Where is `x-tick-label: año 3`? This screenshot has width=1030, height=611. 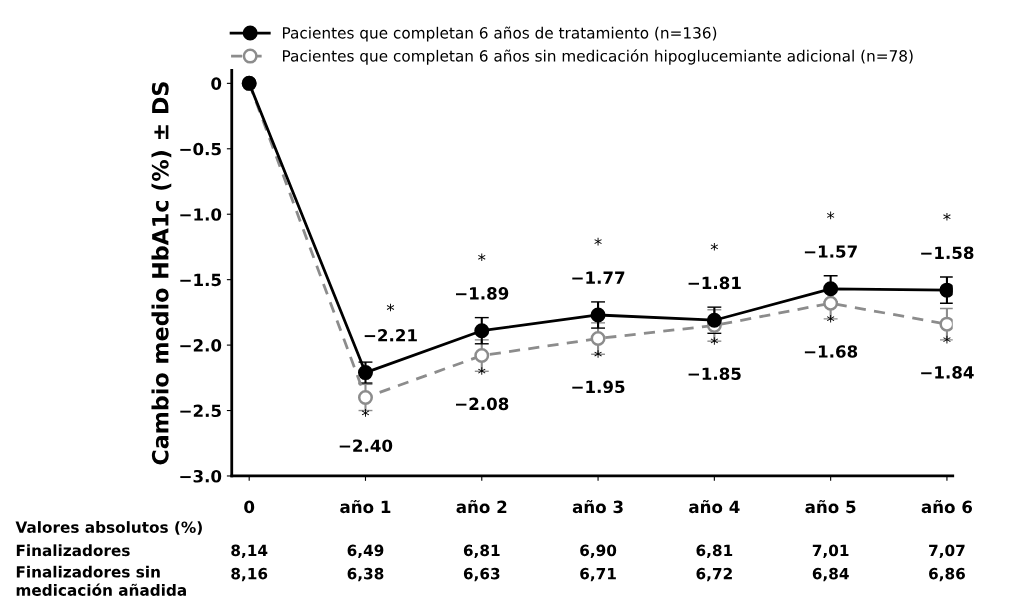 x-tick-label: año 3 is located at coordinates (597, 506).